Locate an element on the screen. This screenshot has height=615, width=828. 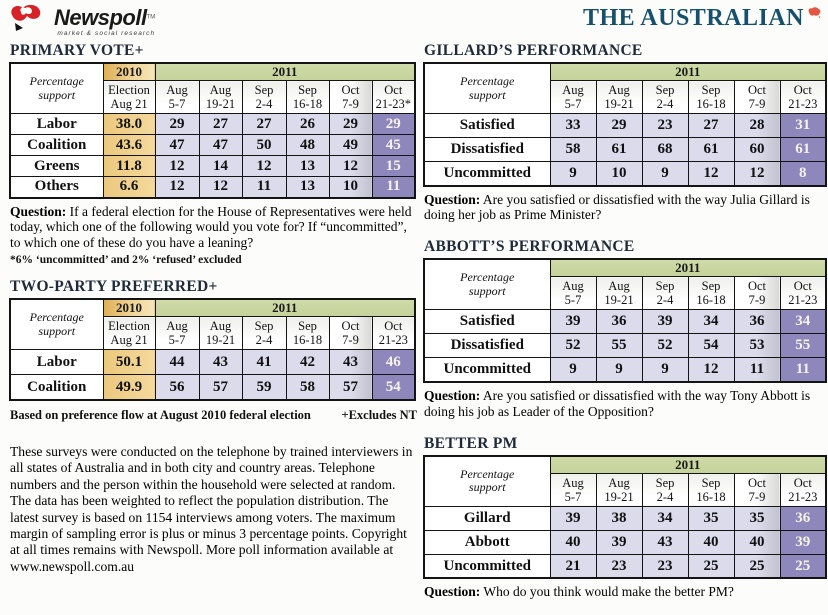
value-cell: 28 is located at coordinates (757, 126).